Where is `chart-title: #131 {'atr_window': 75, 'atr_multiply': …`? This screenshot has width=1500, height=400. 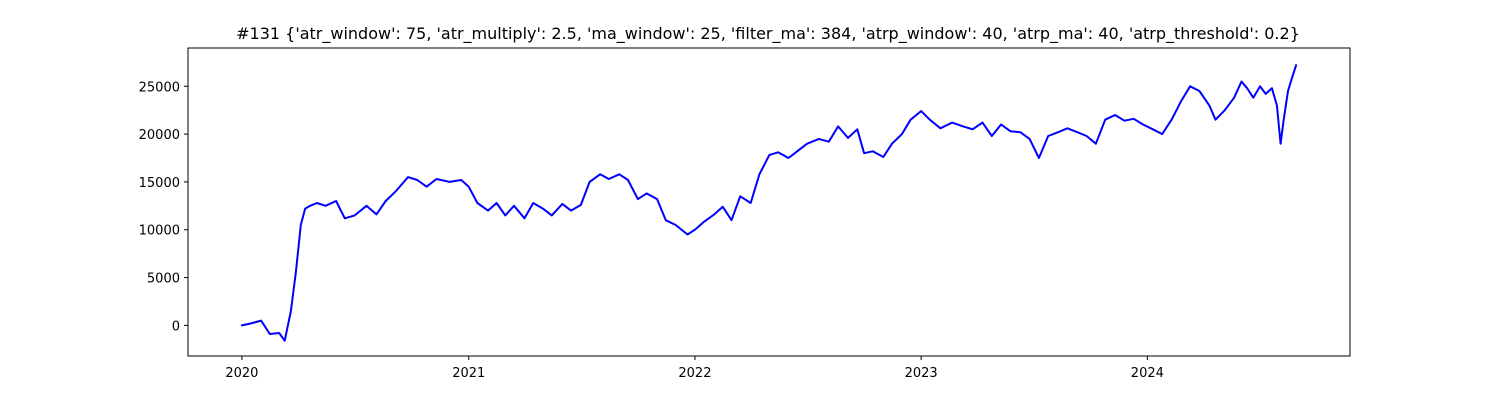
chart-title: #131 {'atr_window': 75, 'atr_multiply': … is located at coordinates (768, 34).